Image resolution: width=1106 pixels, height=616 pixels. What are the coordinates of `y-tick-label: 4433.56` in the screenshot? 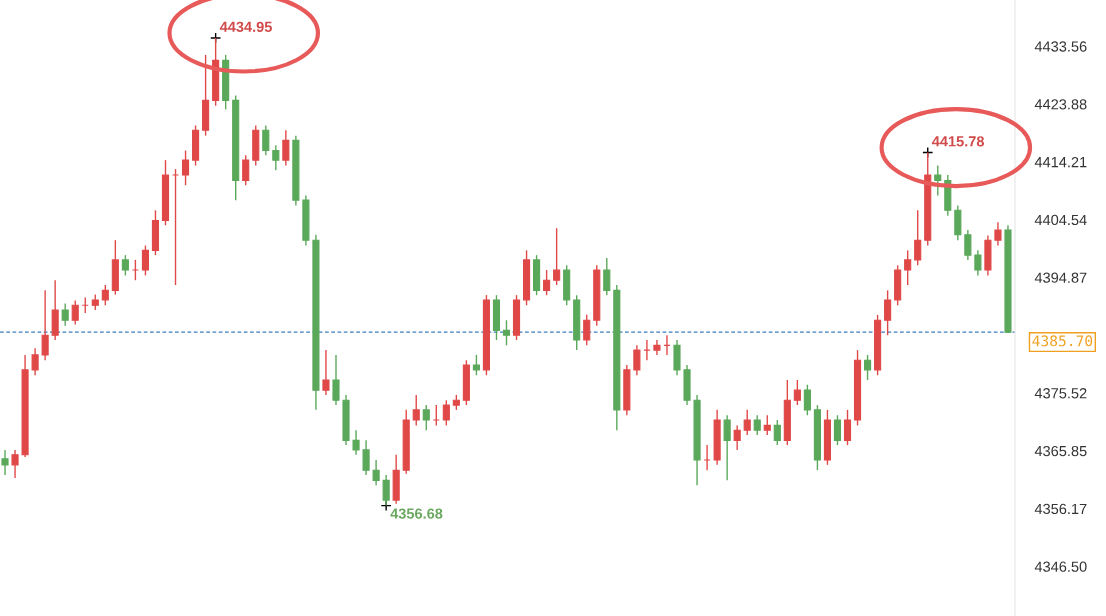 It's located at (1060, 46).